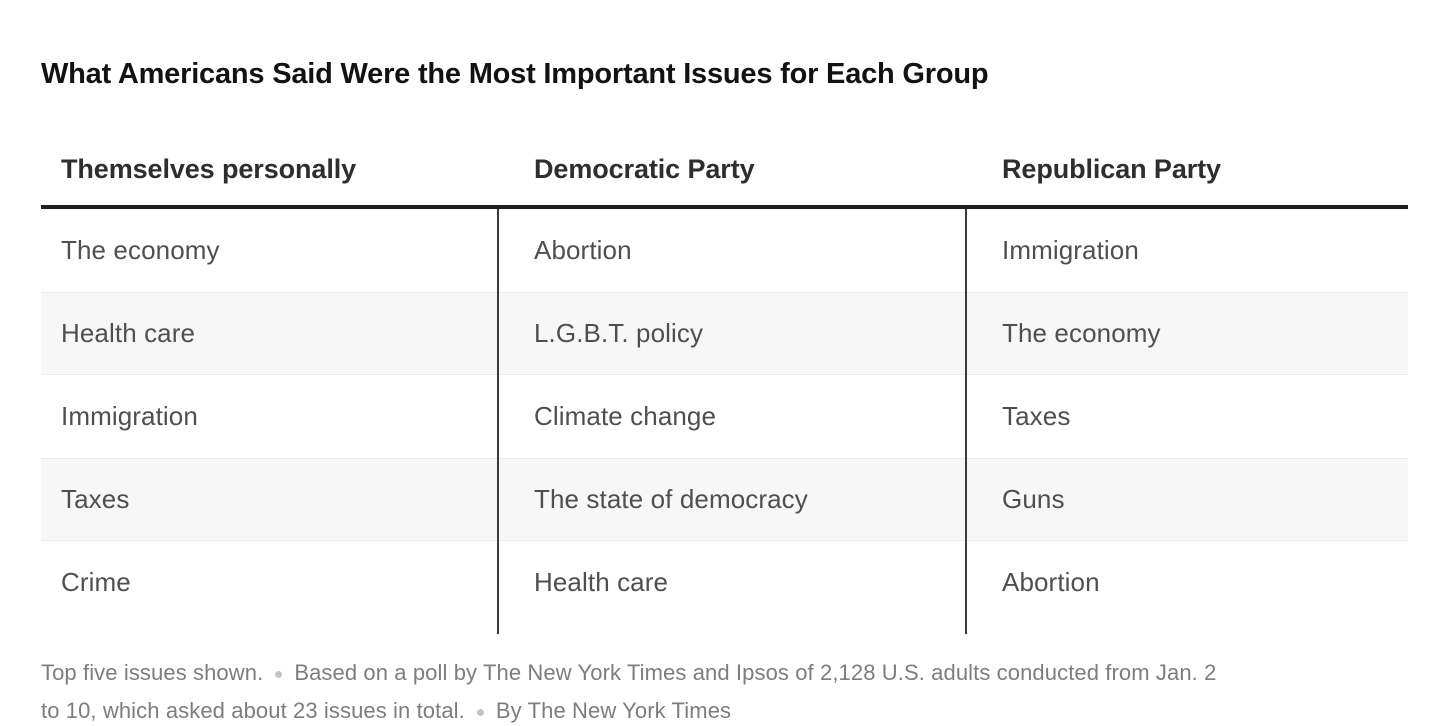 The image size is (1456, 726). Describe the element at coordinates (128, 333) in the screenshot. I see `cell-personal-2: Health care` at that location.